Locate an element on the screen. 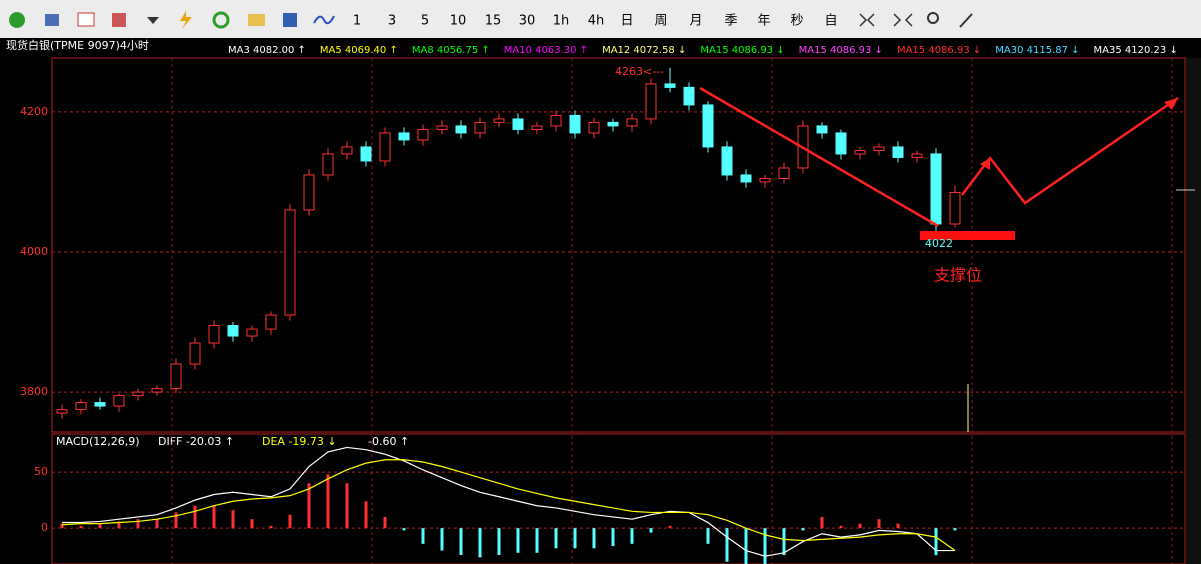  draw-icon is located at coordinates (966, 20).